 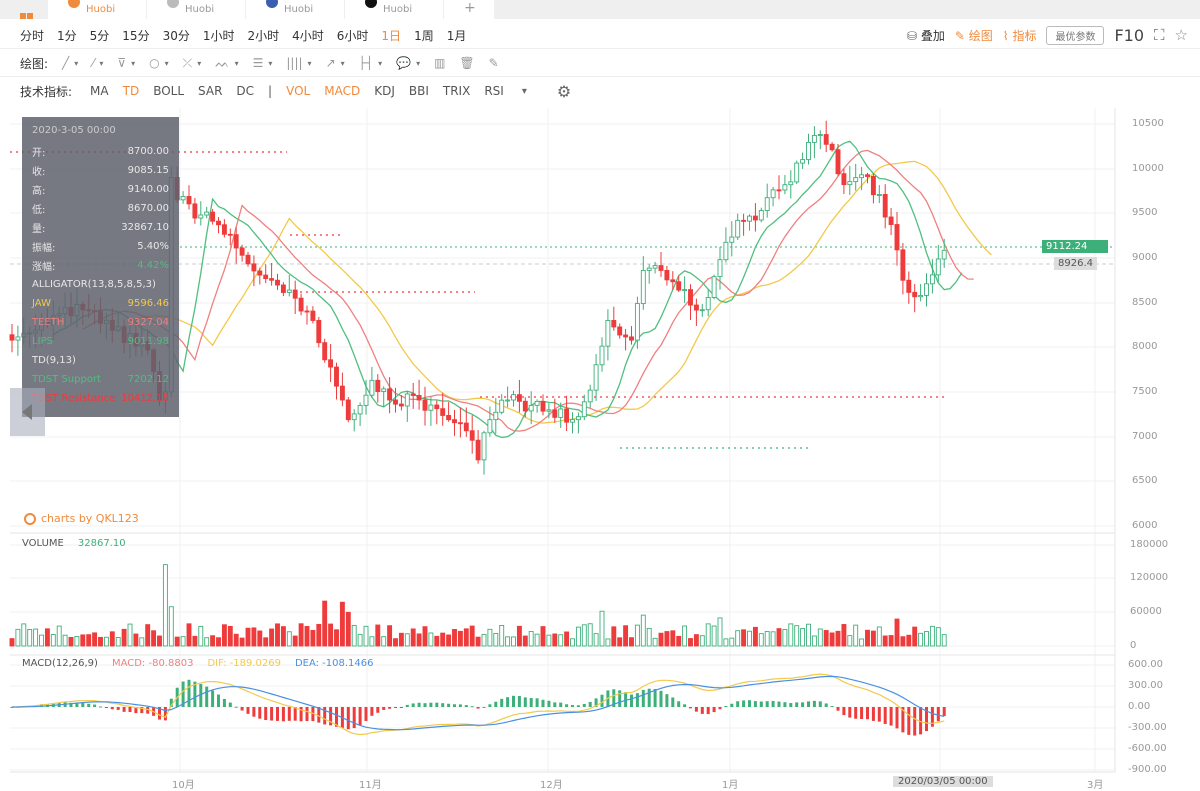 I want to click on period-option: 分时, so click(x=32, y=35).